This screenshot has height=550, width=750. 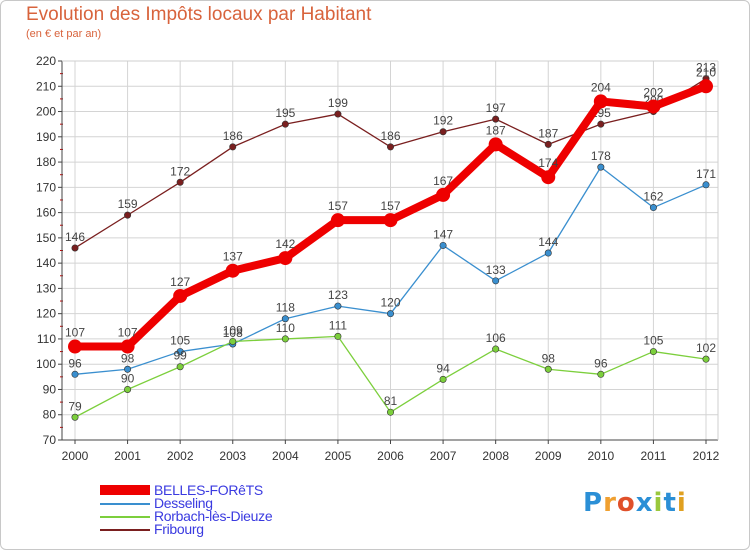 What do you see at coordinates (548, 456) in the screenshot?
I see `x-tick-label: 2009` at bounding box center [548, 456].